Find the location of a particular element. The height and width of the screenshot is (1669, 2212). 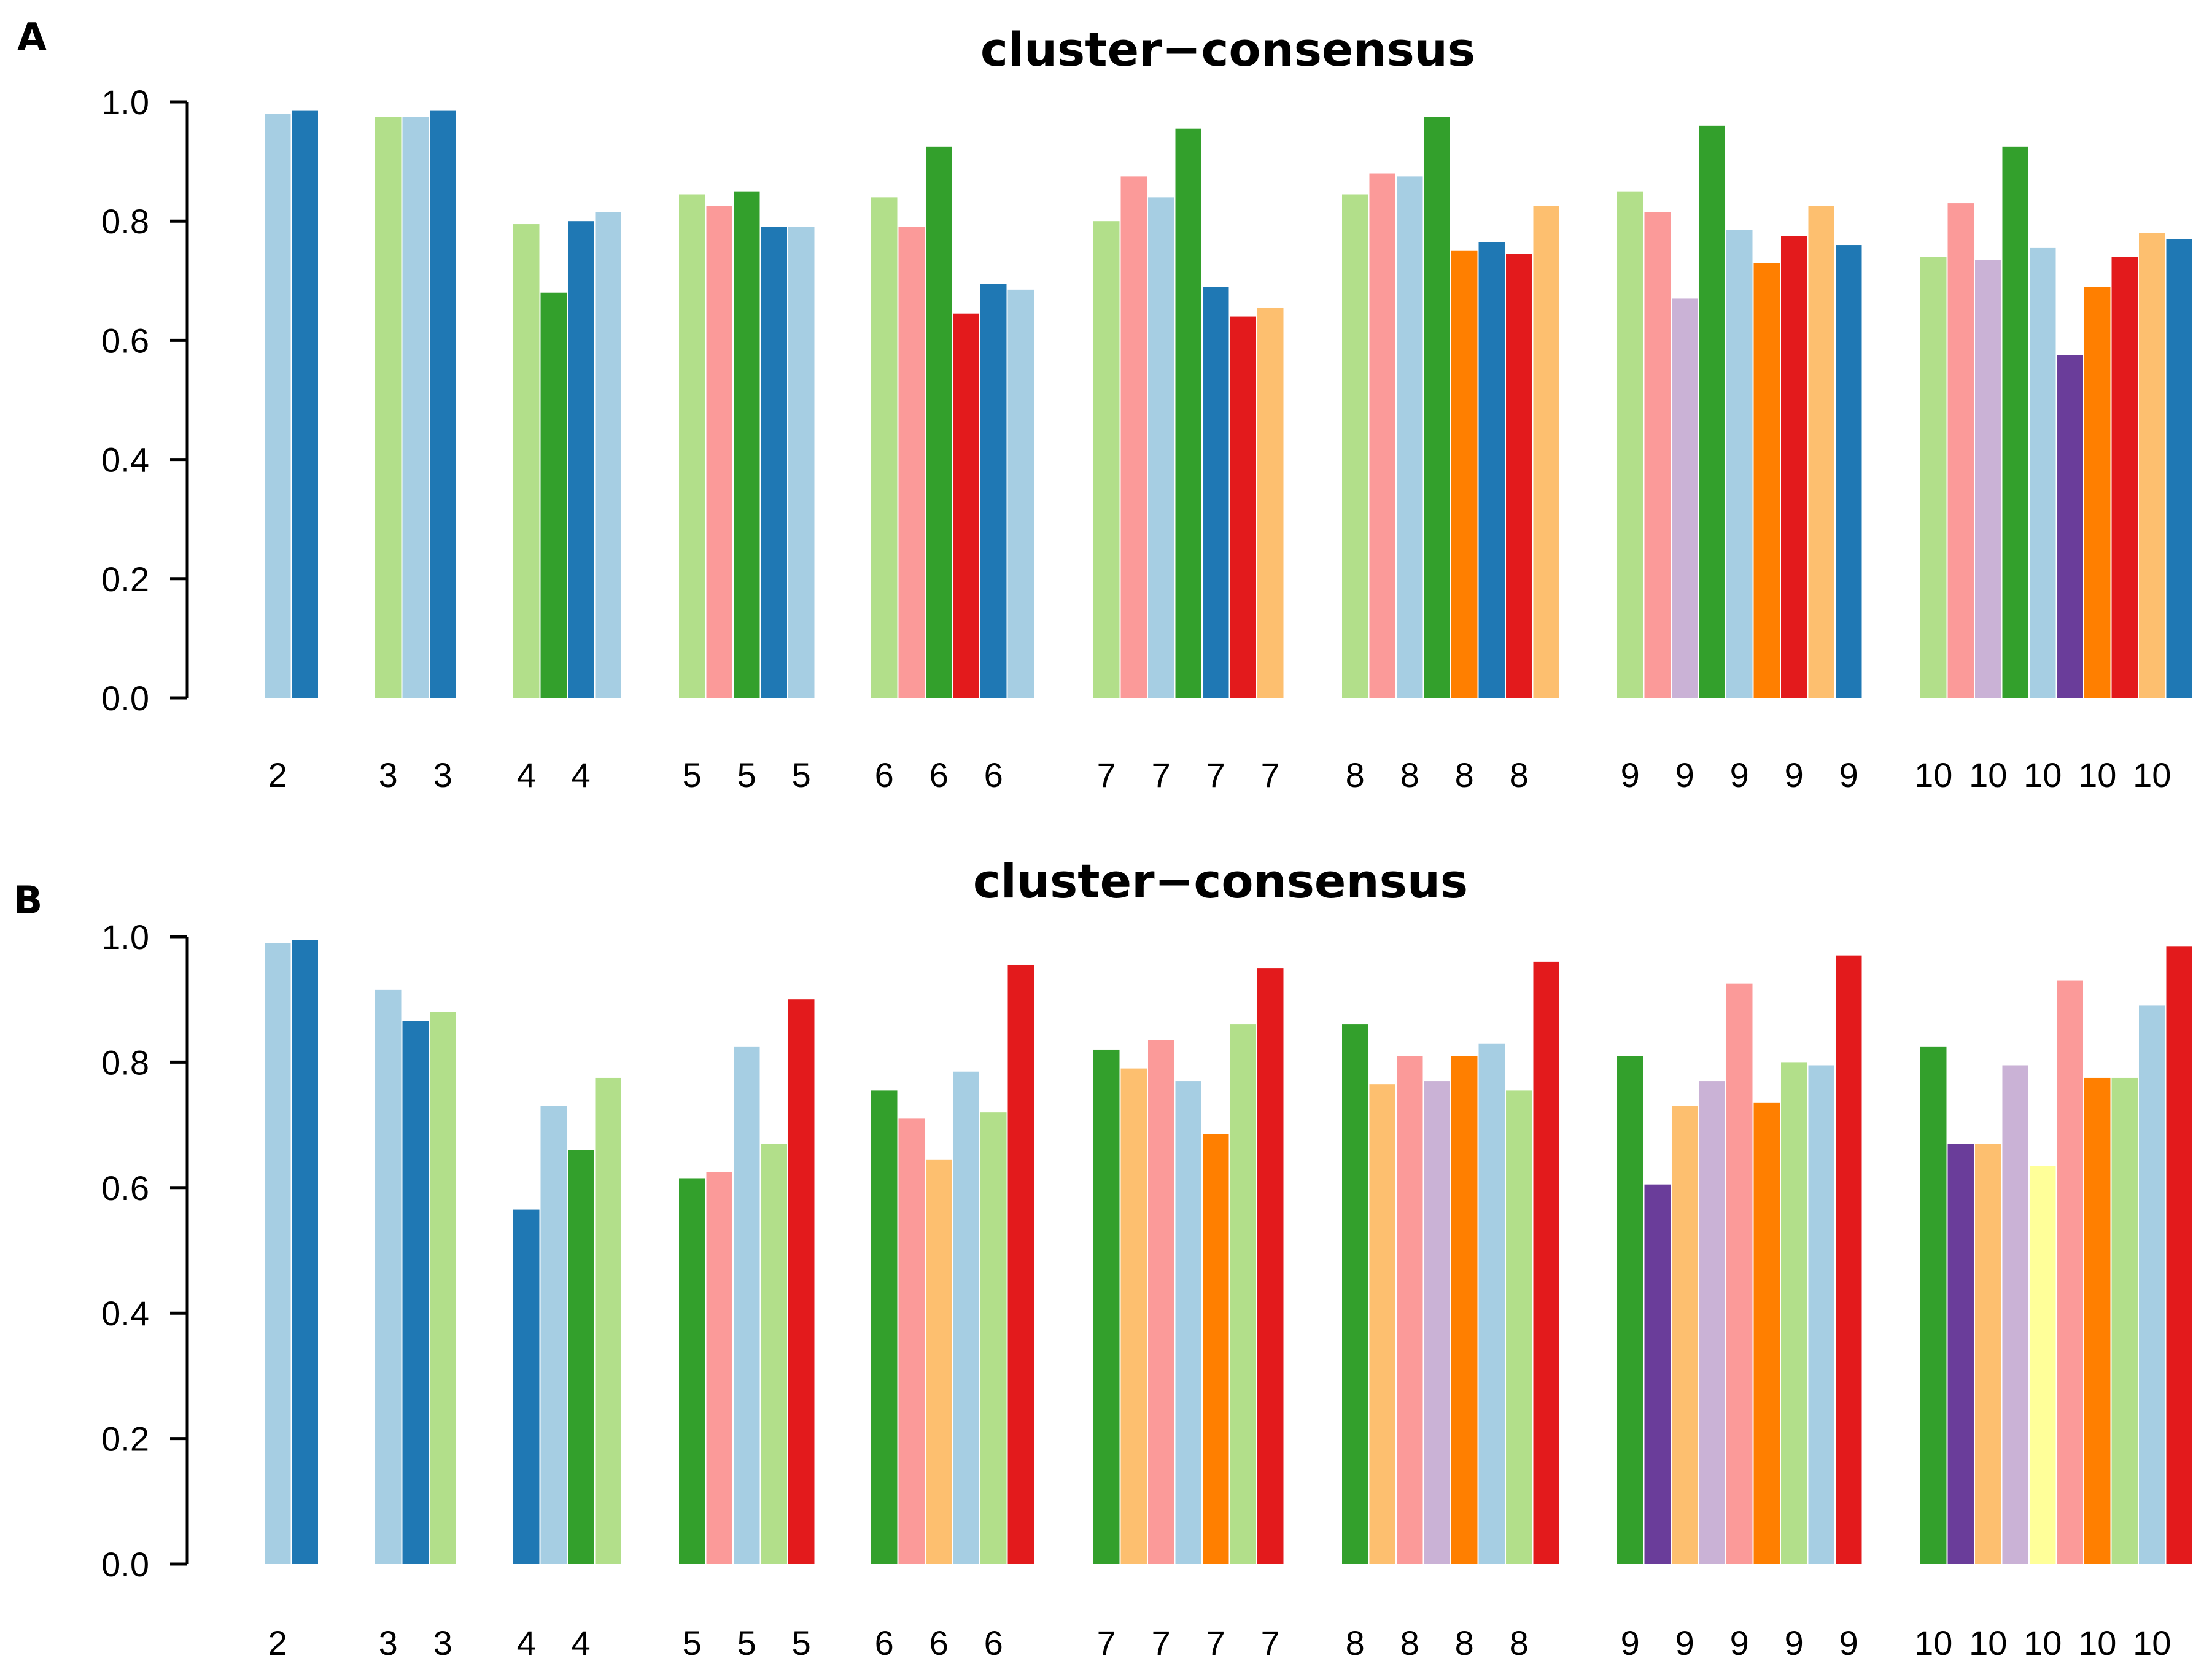

x-labels-b: 2 3 3 4 4 5 5 5 6 6 6 7 7 7 7 8 8 8 8 9 9 9 9 9 10 10 10 10 10 is located at coordinates (1219, 1643).